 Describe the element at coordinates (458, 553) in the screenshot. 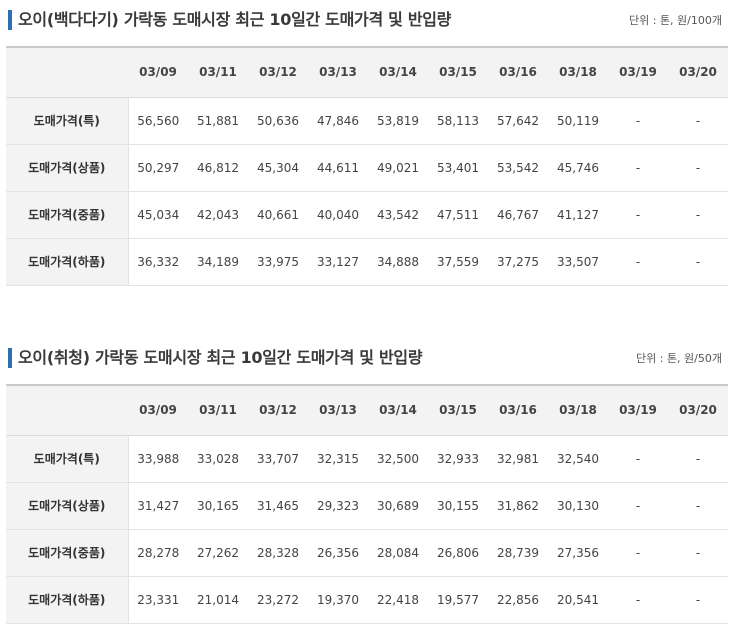

I see `price-cell: 26,806` at that location.